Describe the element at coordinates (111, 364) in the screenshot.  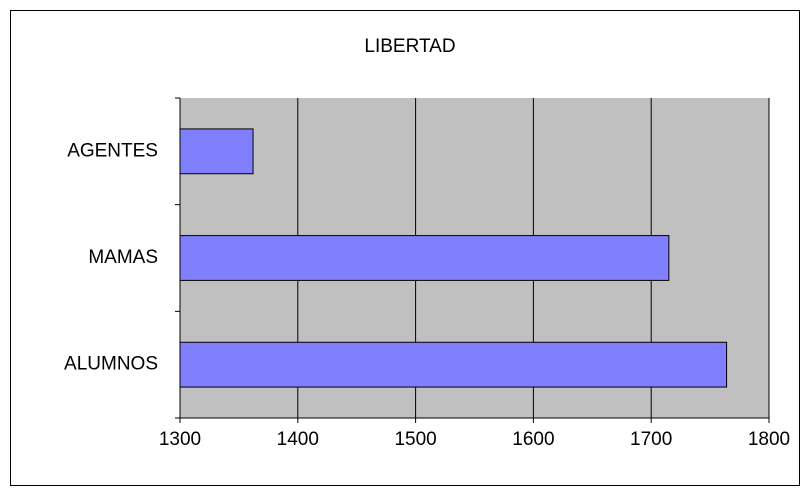
I see `y-tick-label: ALUMNOS` at that location.